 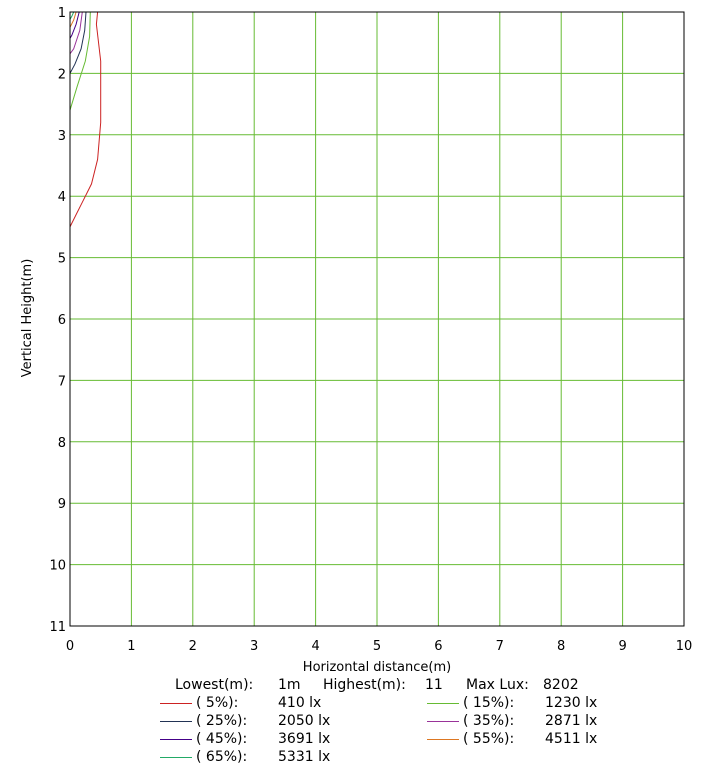 What do you see at coordinates (62, 443) in the screenshot?
I see `y-tick-label: 8` at bounding box center [62, 443].